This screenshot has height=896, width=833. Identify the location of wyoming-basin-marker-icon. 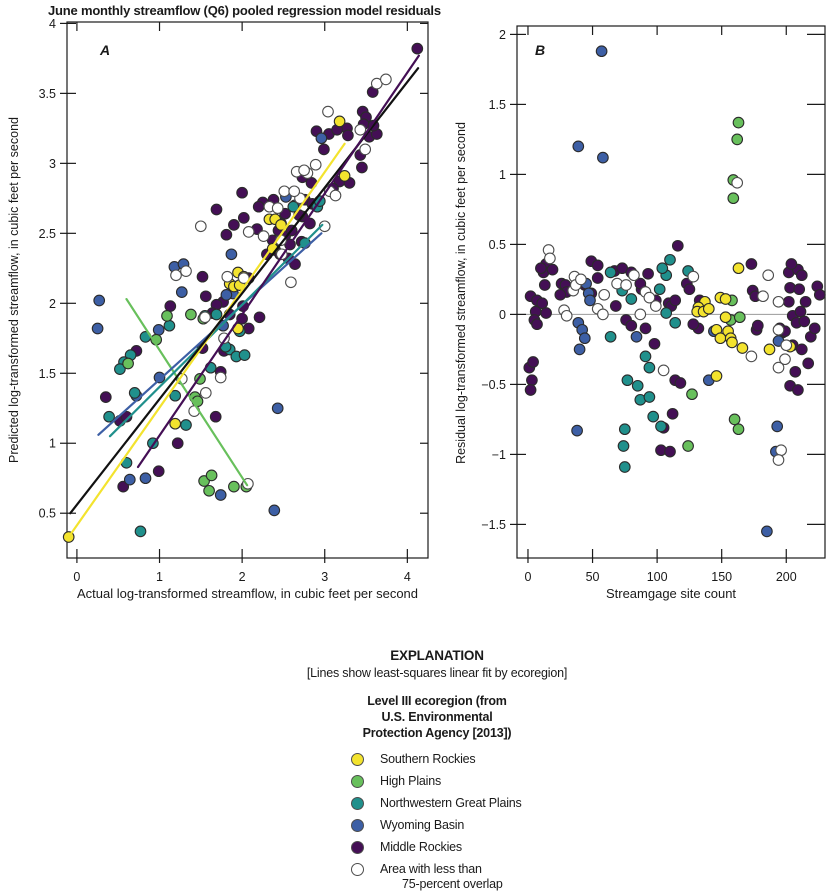
(357, 825).